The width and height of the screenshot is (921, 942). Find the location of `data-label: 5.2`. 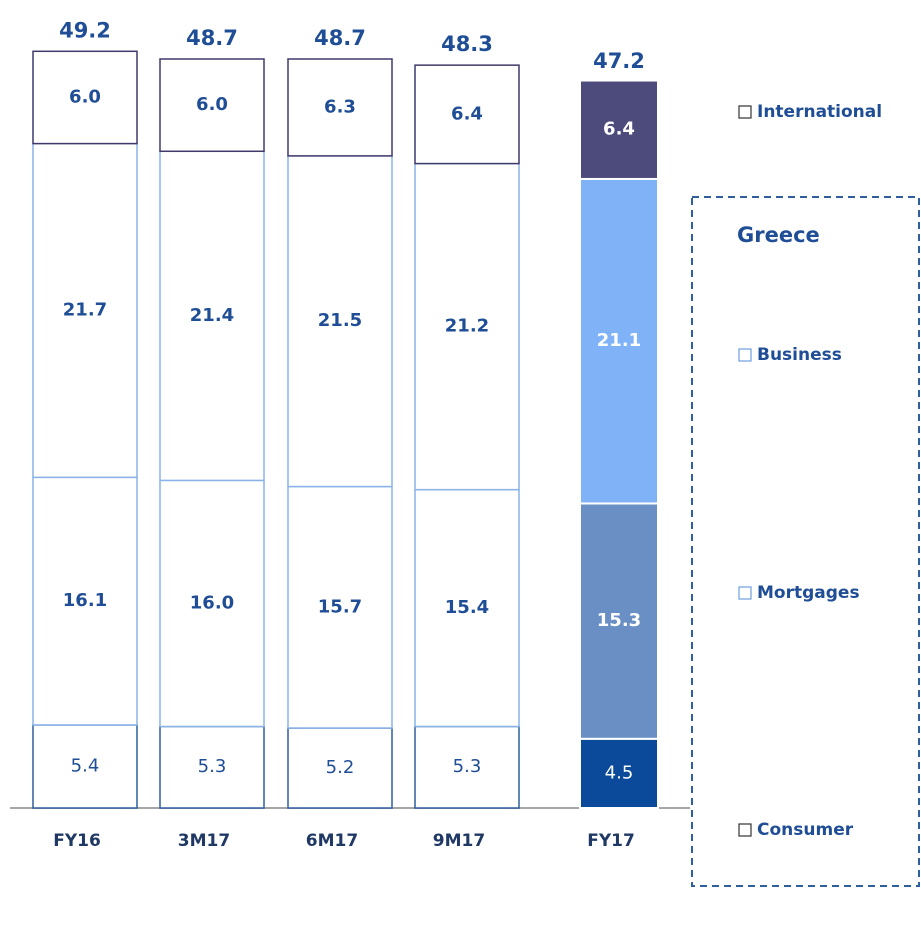

data-label: 5.2 is located at coordinates (340, 767).